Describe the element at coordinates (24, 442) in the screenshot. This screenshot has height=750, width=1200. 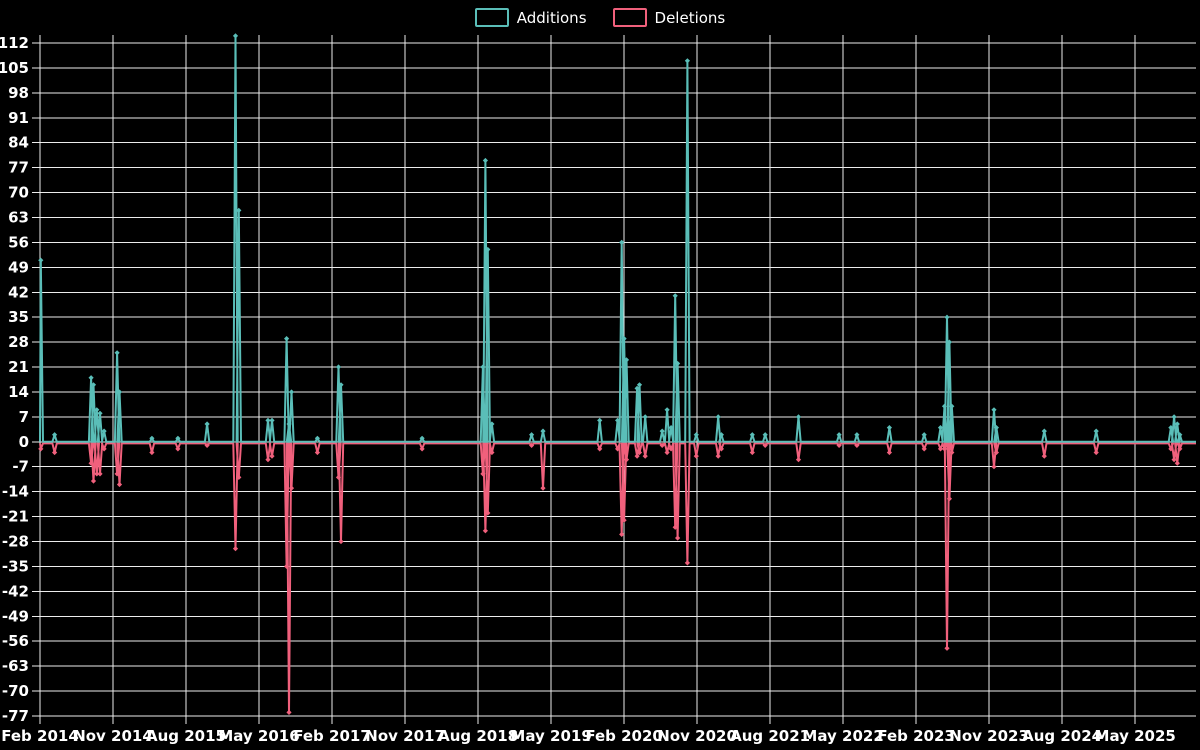
I see `svg-text: 0` at that location.